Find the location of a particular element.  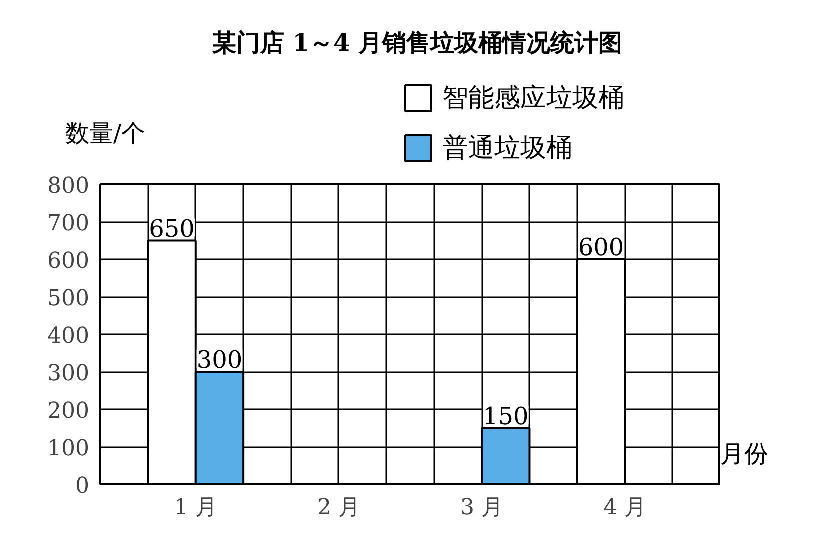

x-tick-label: 2 月 is located at coordinates (338, 508).